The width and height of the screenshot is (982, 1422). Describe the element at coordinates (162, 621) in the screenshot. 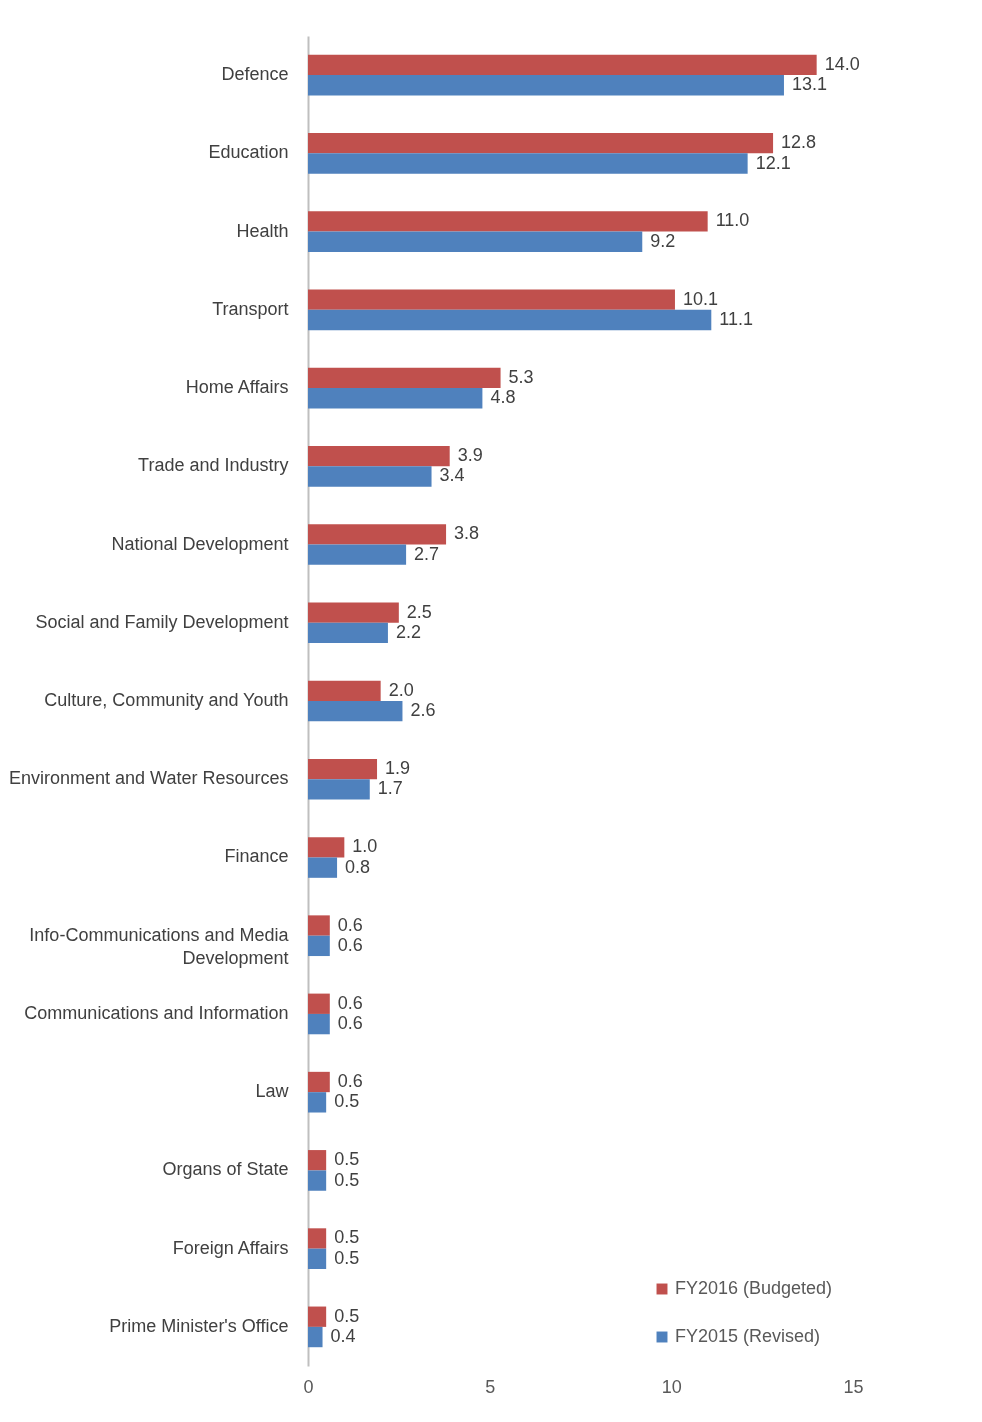

I see `y-tick-label: Social and Family Development` at that location.